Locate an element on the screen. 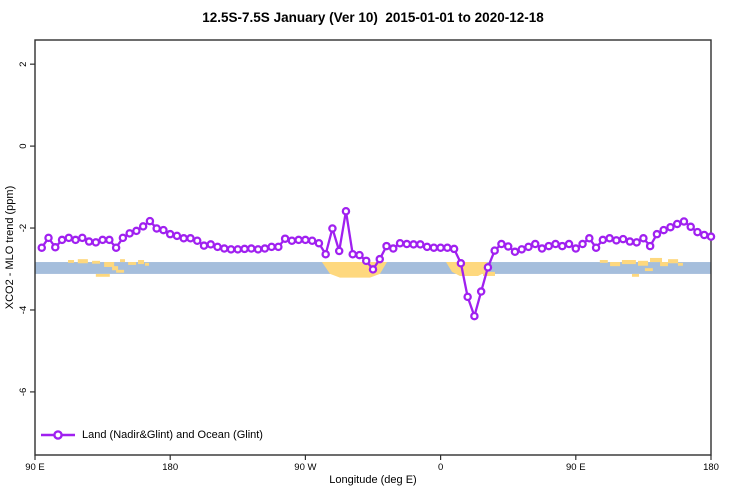 The width and height of the screenshot is (750, 500). legend-marker-icon is located at coordinates (58, 435).